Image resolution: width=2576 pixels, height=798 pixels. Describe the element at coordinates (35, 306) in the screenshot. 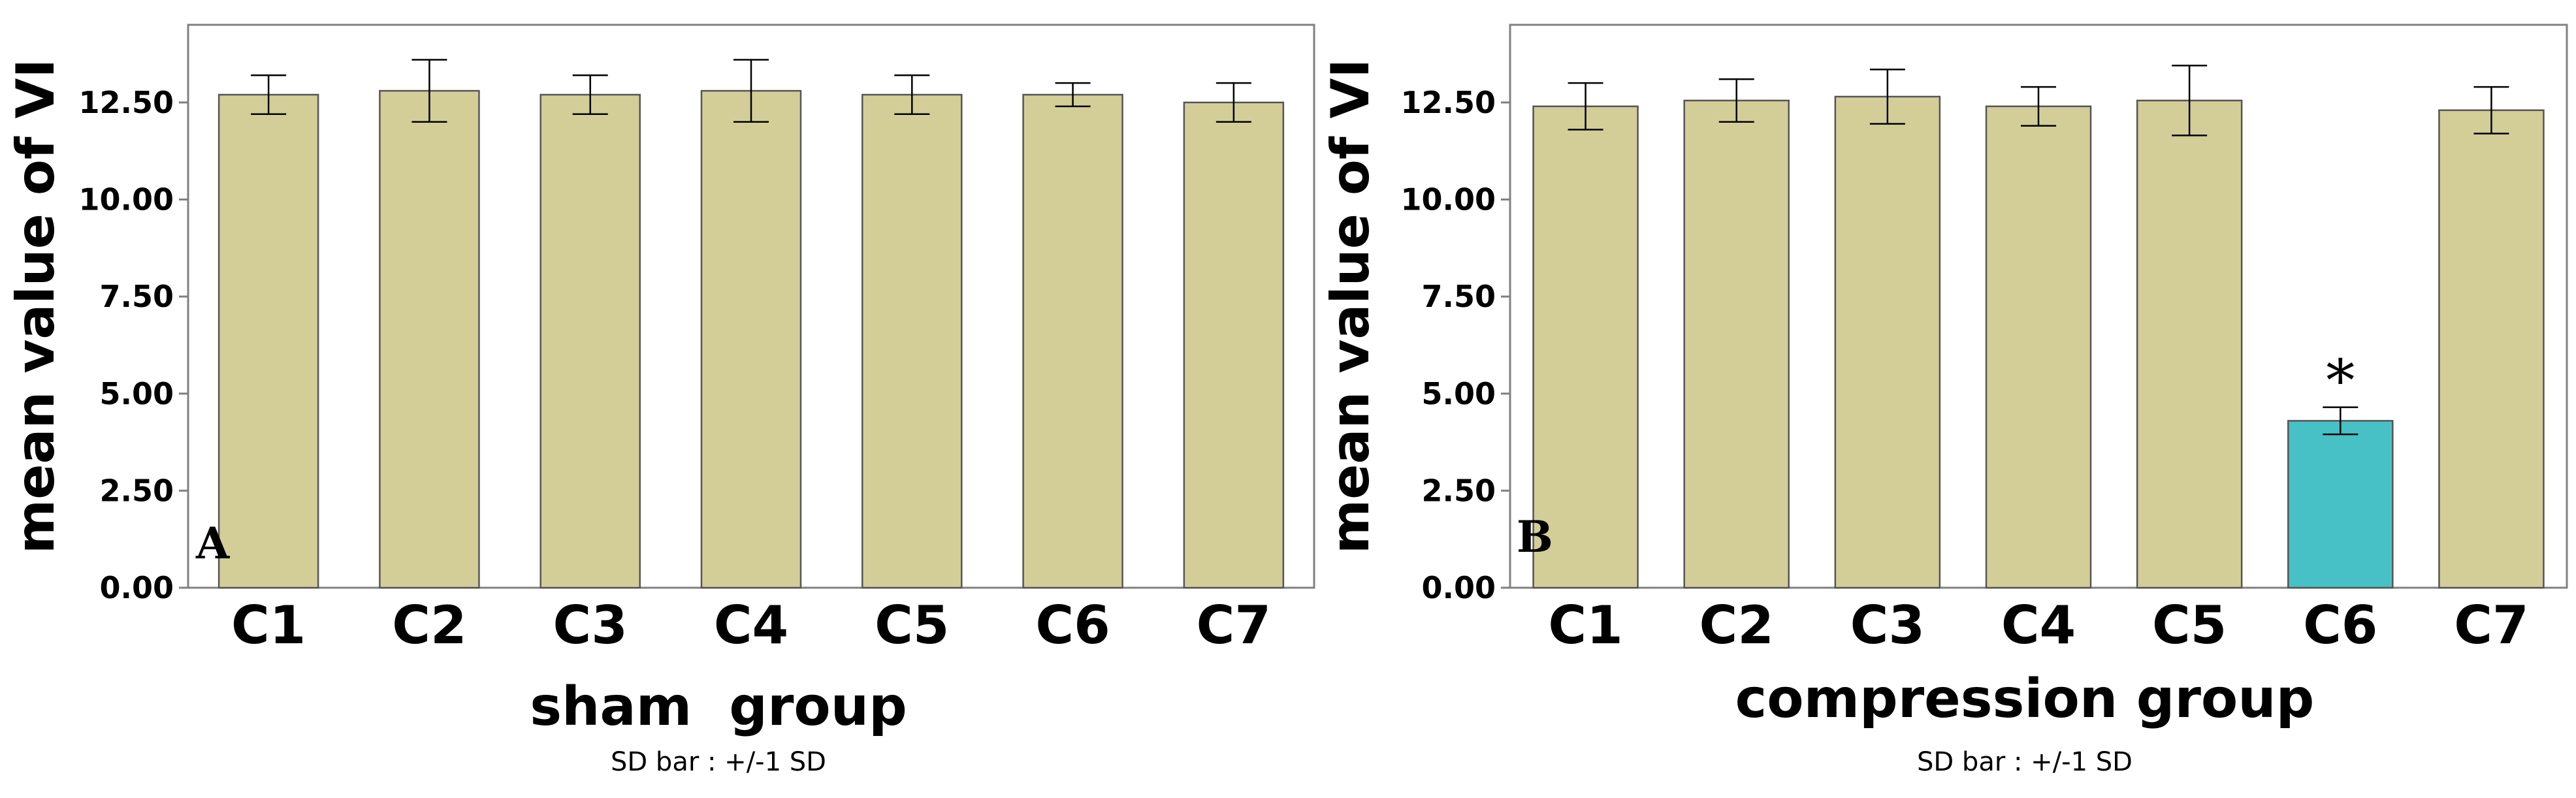

I see `y-axis-title-a: mean value of VI` at that location.